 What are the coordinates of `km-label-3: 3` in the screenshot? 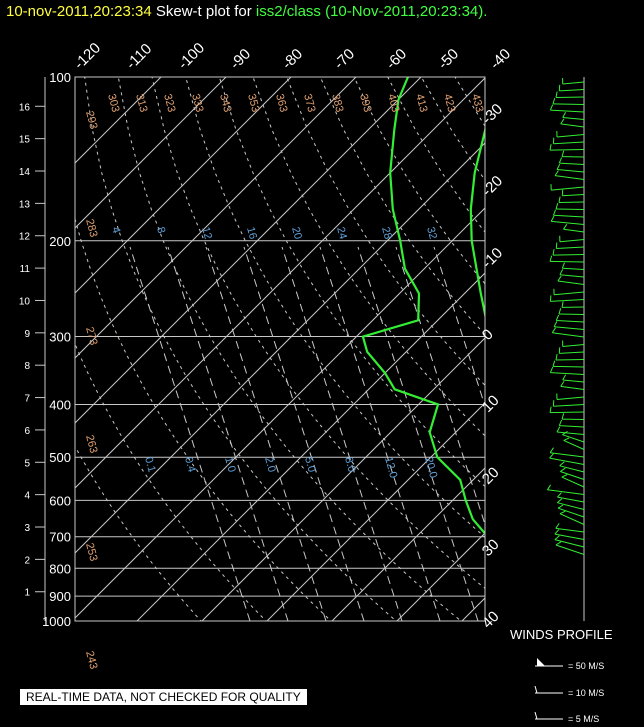 It's located at (27, 528).